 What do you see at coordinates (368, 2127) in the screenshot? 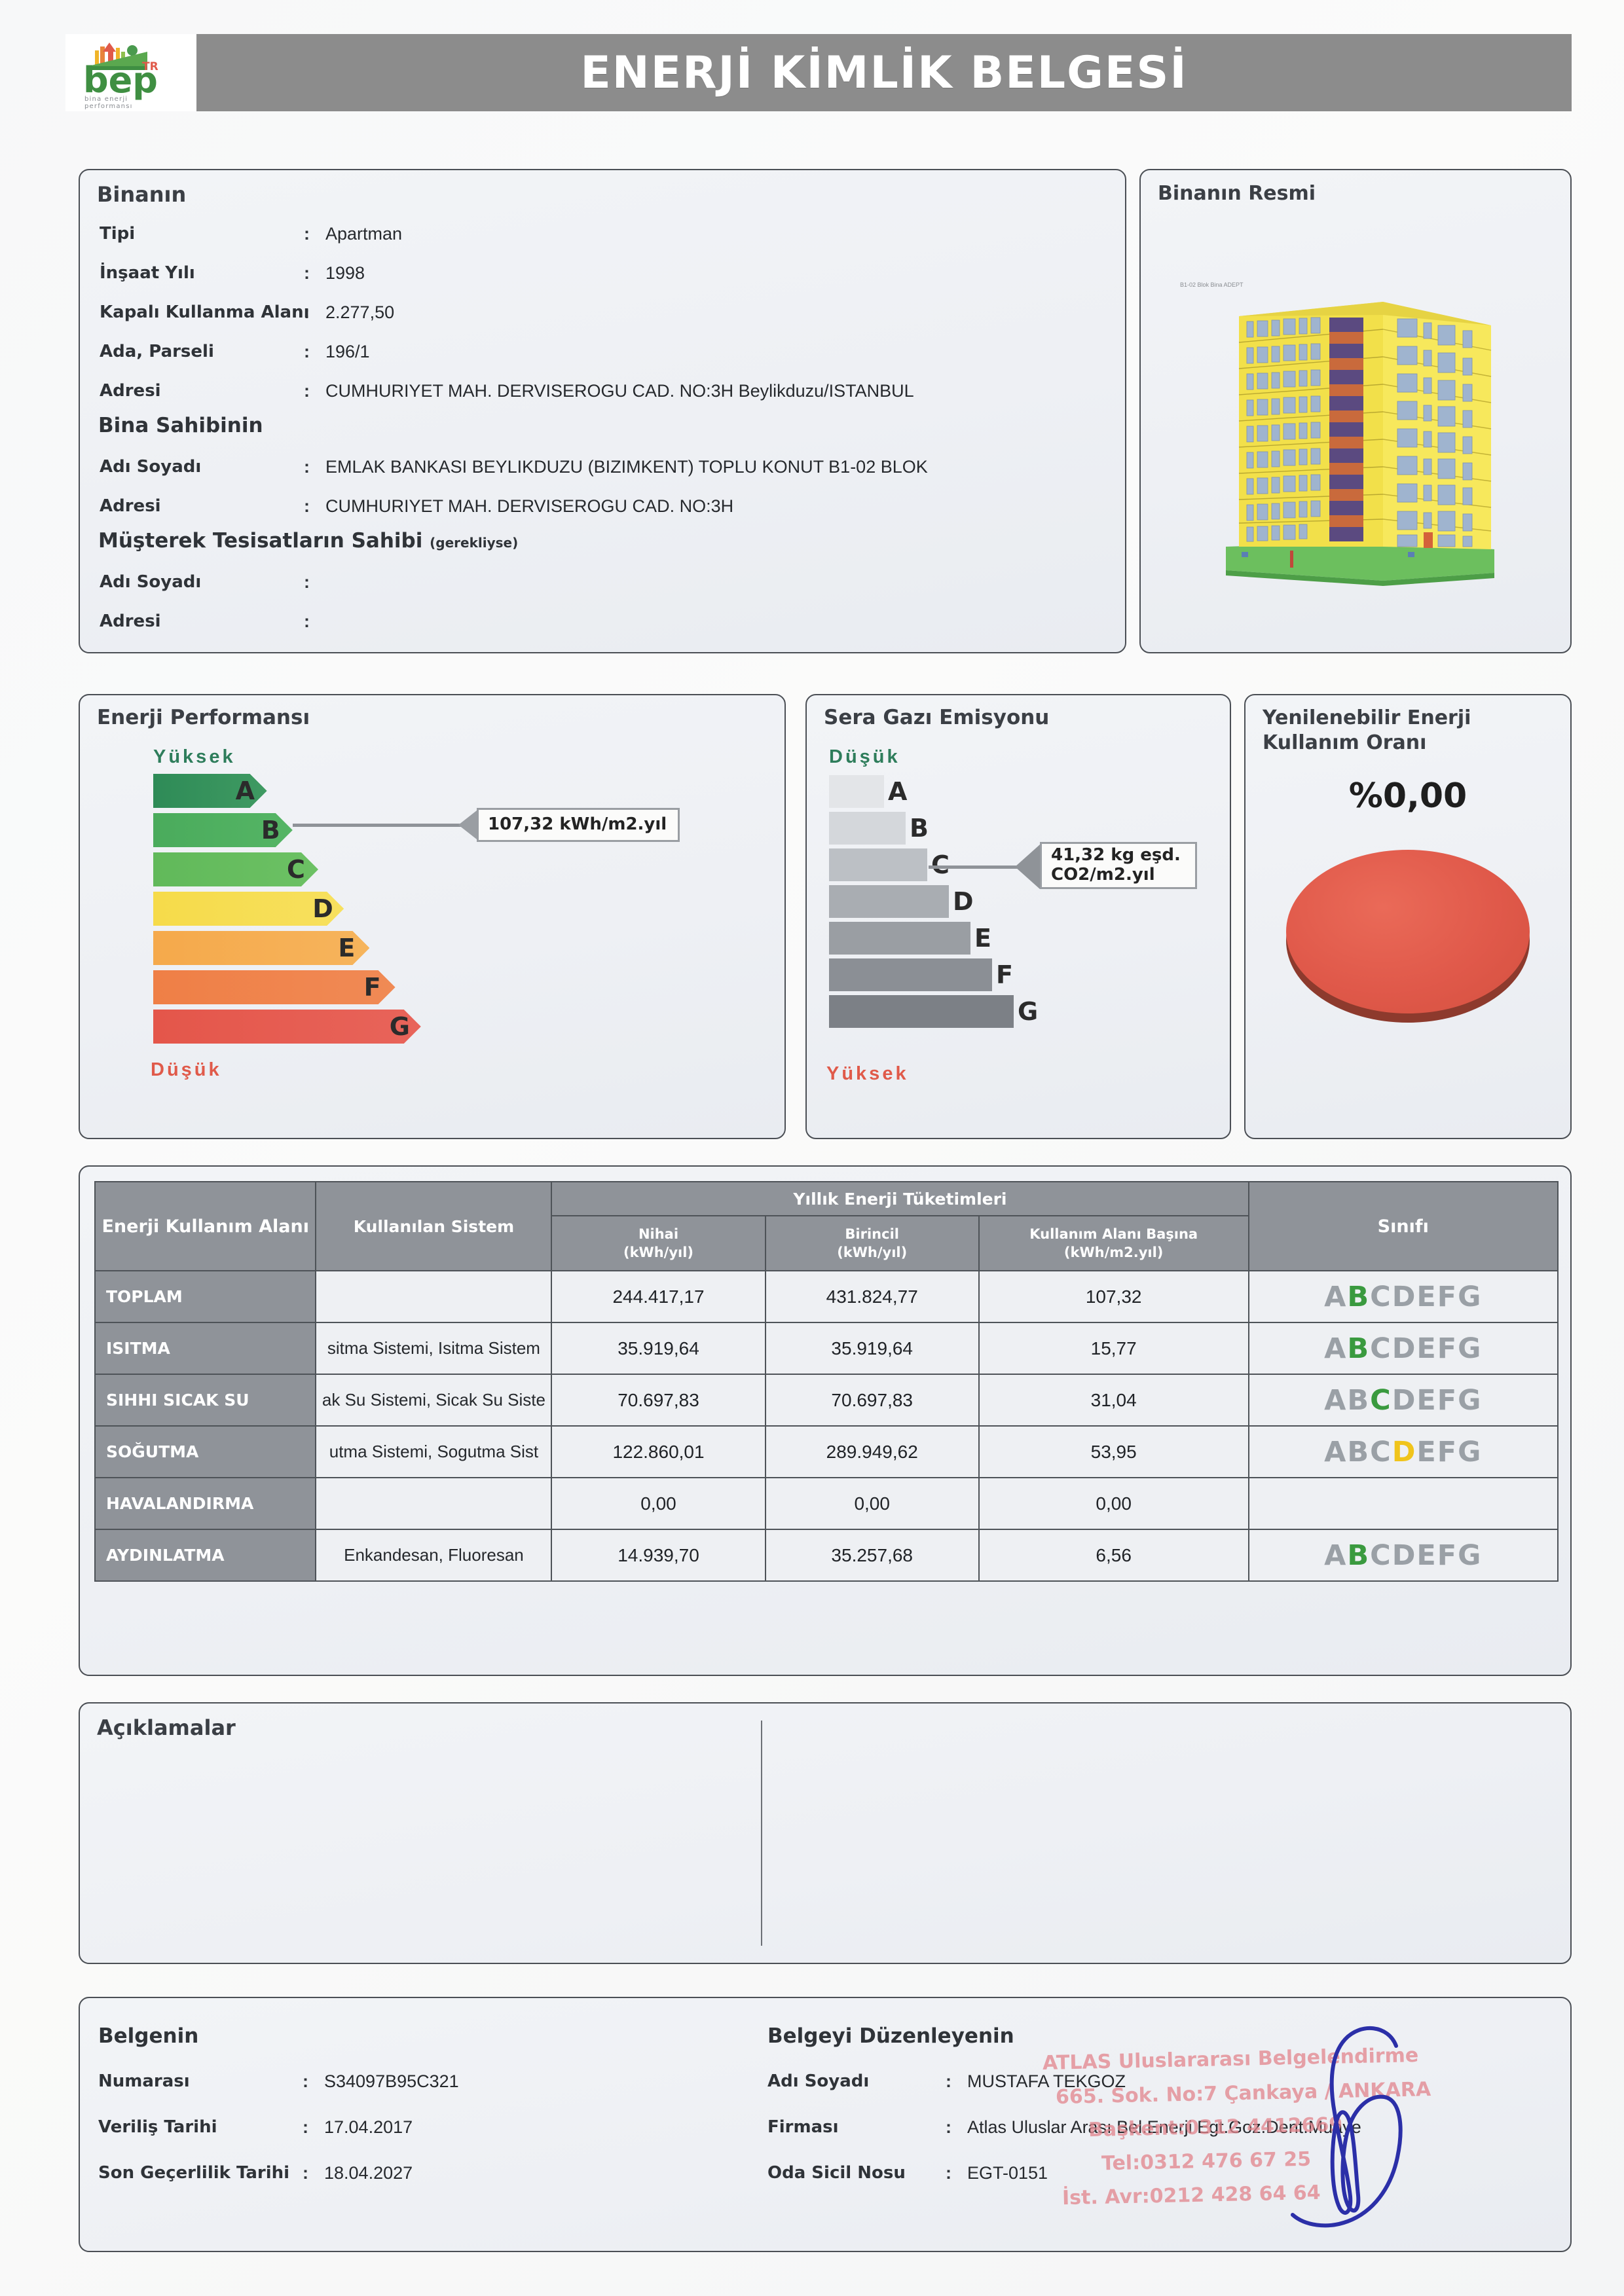
I see `field-value: 17.04.2017` at bounding box center [368, 2127].